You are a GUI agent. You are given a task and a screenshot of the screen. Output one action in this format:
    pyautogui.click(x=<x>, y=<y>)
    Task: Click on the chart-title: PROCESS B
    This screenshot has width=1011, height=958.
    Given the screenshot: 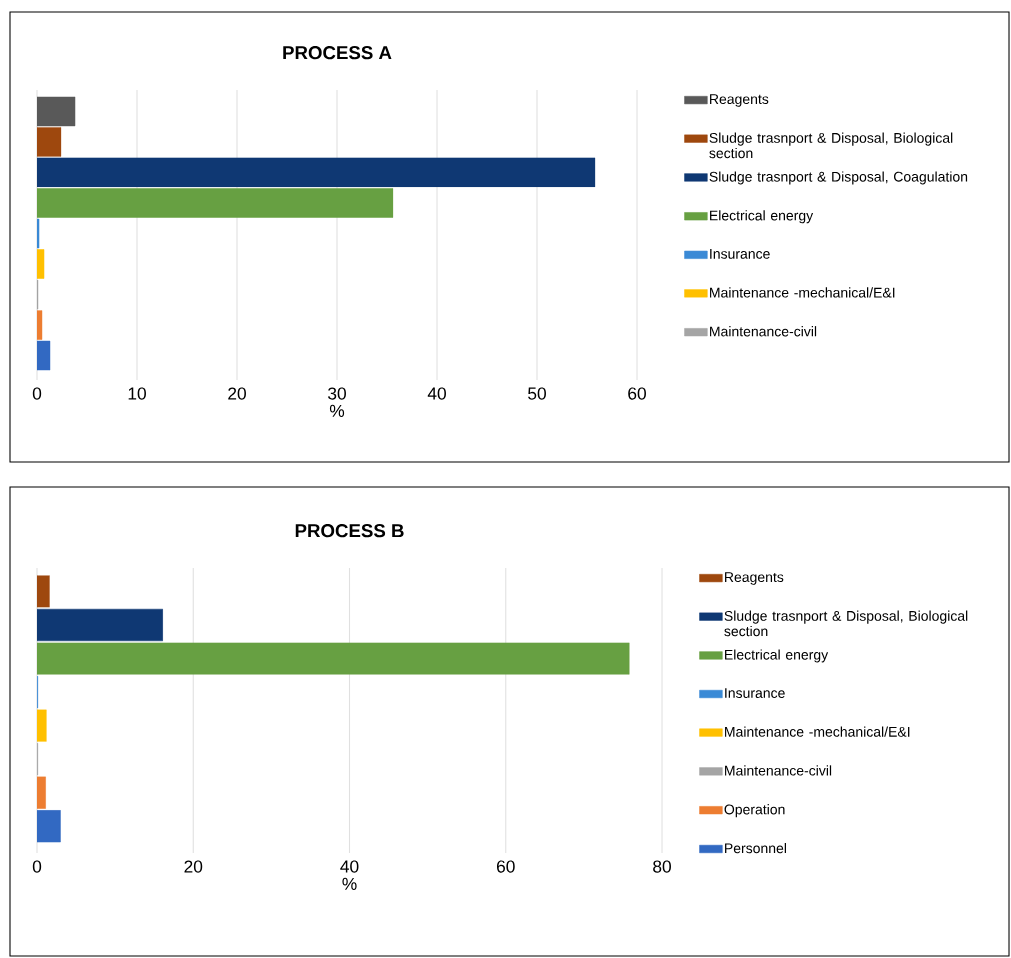 What is the action you would take?
    pyautogui.click(x=349, y=531)
    